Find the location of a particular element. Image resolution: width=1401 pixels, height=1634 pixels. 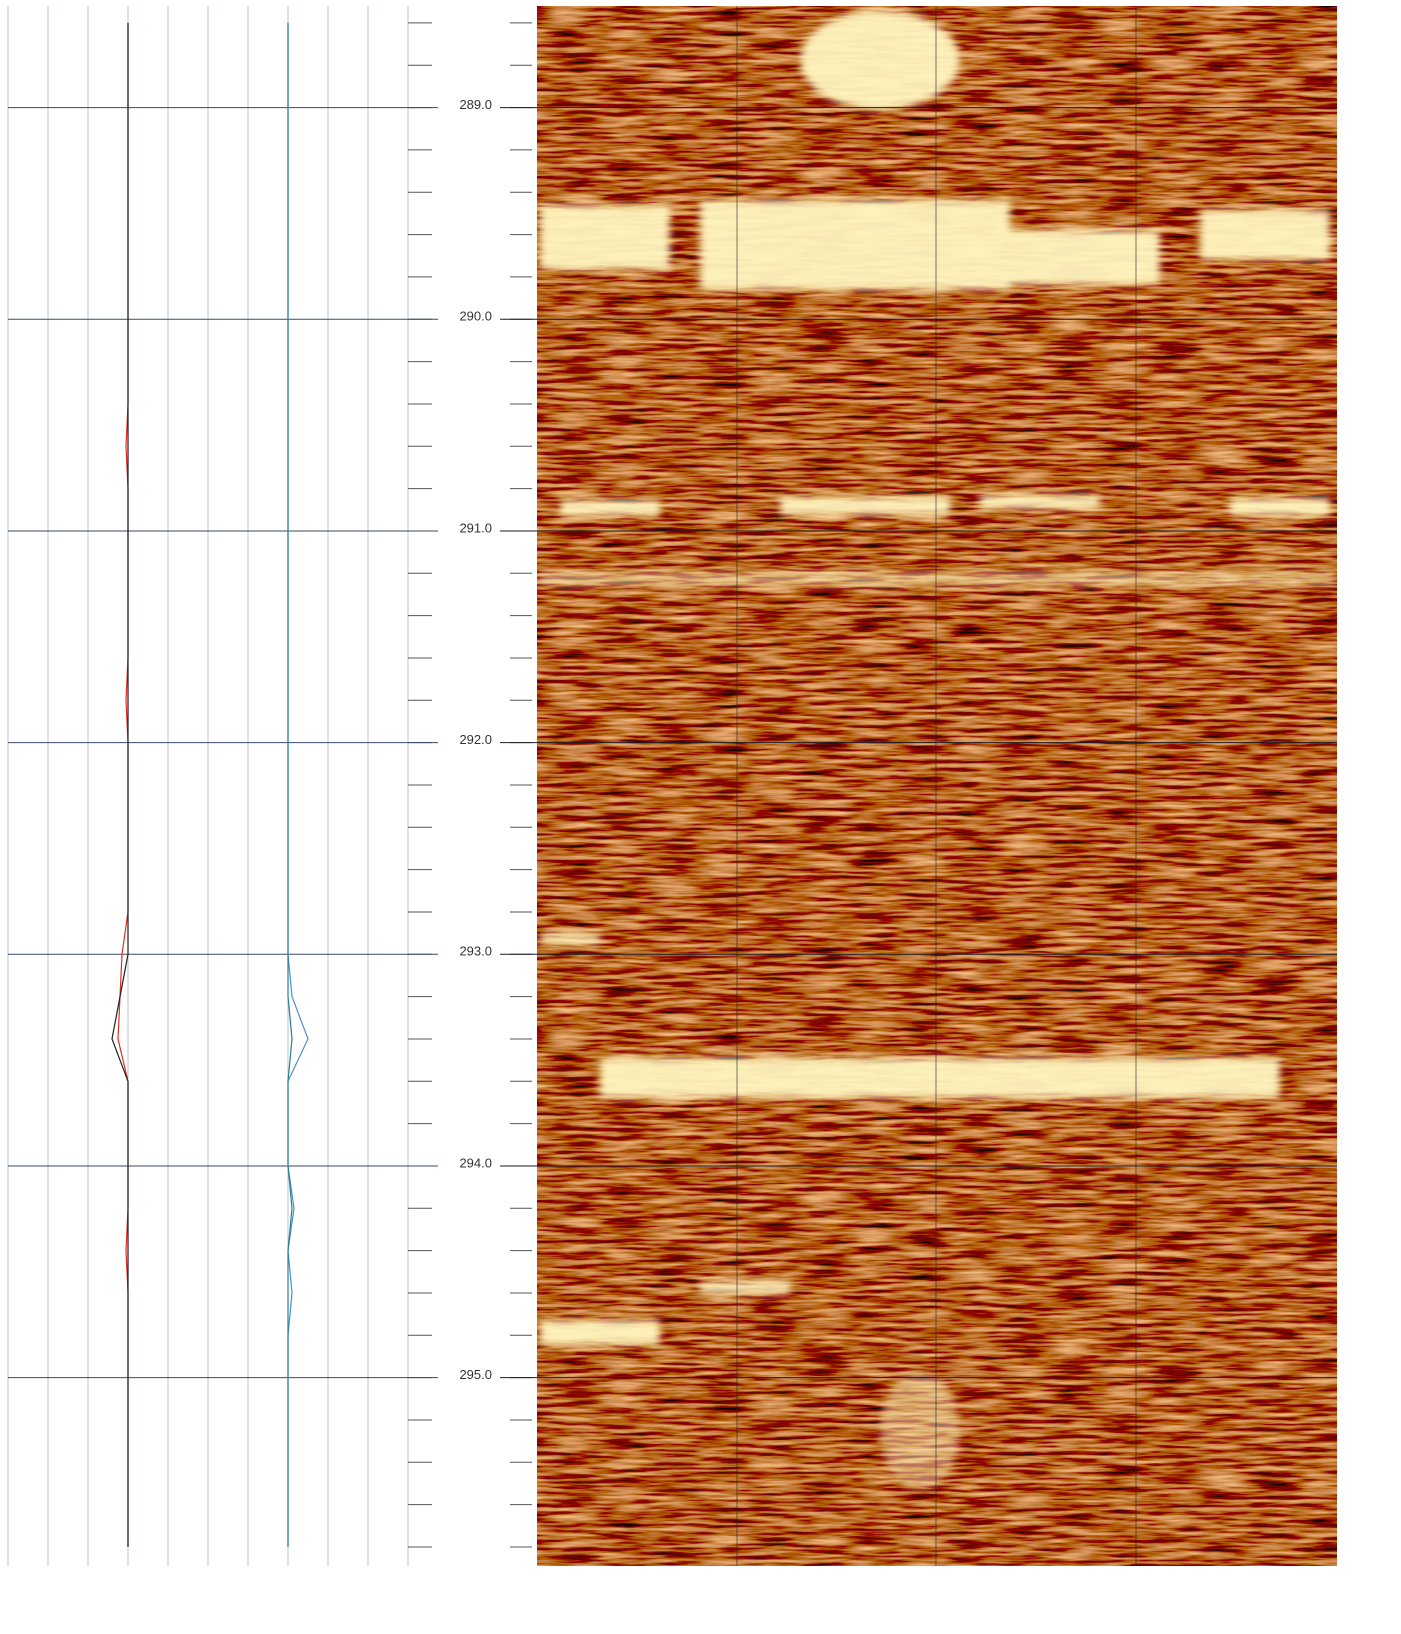

y-tick-label: 295.0 is located at coordinates (475, 1374).